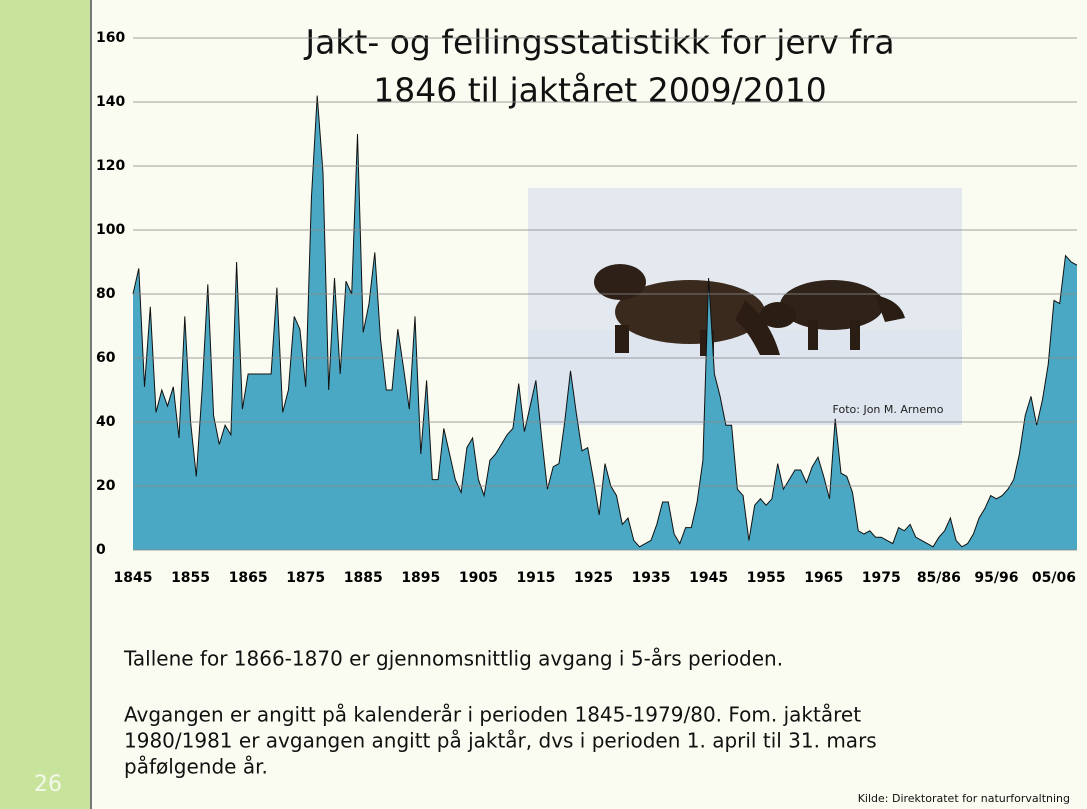 The image size is (1087, 809). Describe the element at coordinates (535, 578) in the screenshot. I see `x-tick-label: 1915` at that location.